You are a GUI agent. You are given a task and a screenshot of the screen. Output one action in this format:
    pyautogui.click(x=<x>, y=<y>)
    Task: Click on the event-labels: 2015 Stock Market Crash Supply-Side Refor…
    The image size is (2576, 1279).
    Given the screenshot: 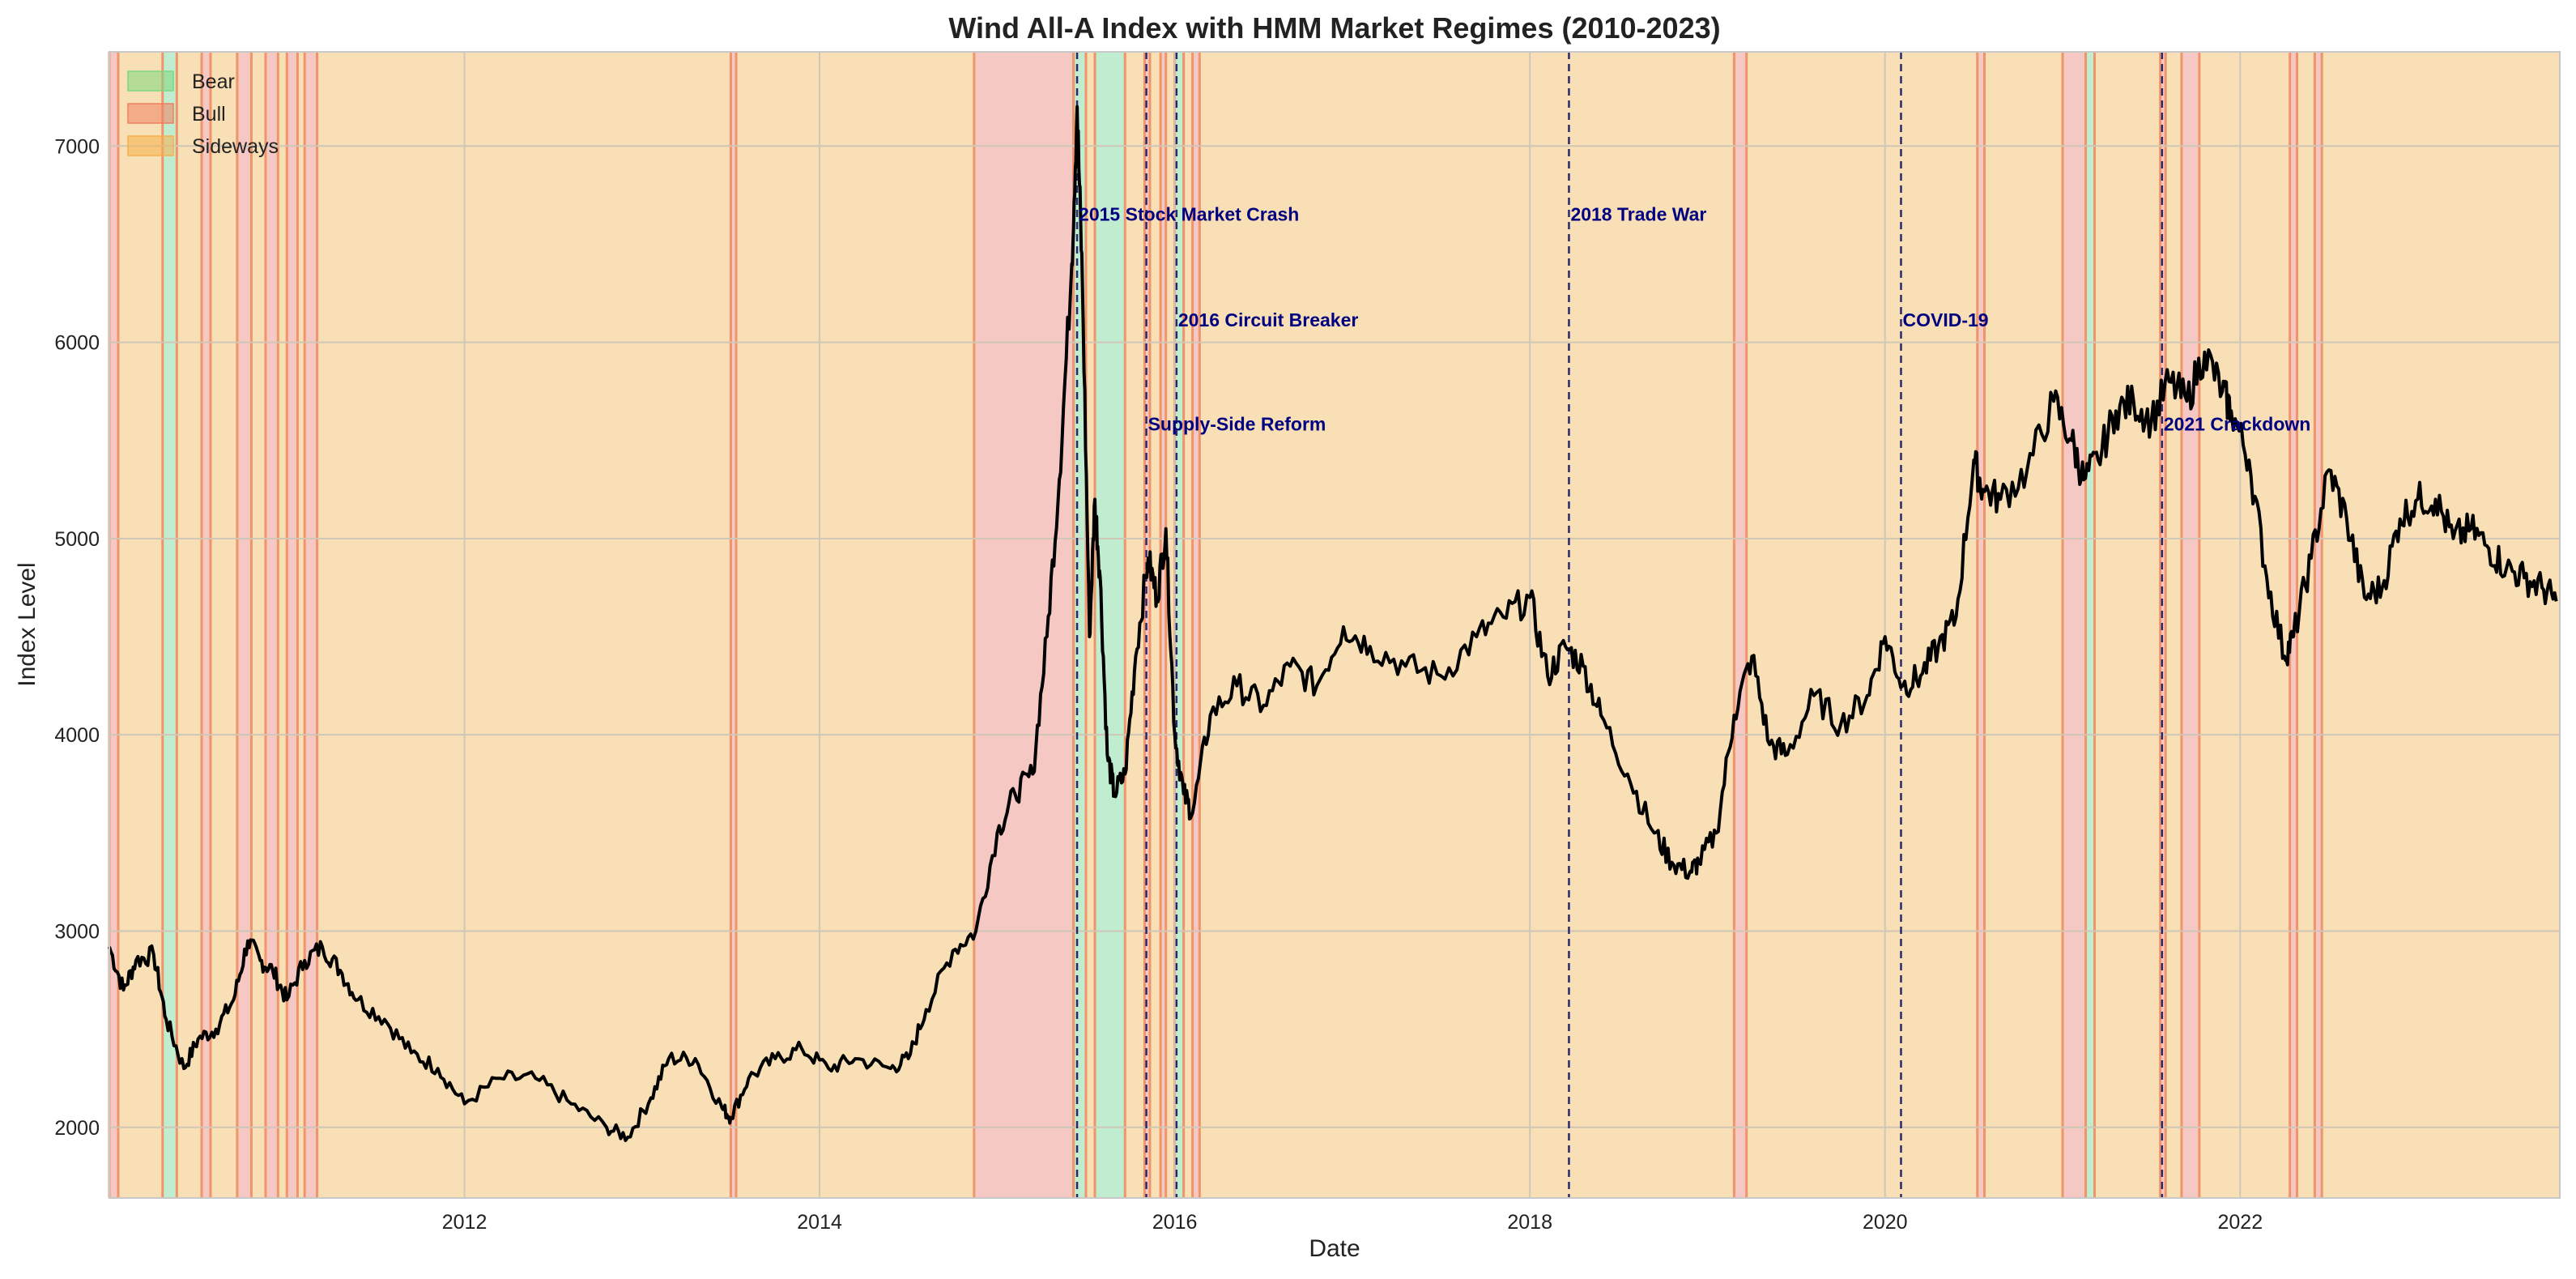 What is the action you would take?
    pyautogui.click(x=1694, y=318)
    